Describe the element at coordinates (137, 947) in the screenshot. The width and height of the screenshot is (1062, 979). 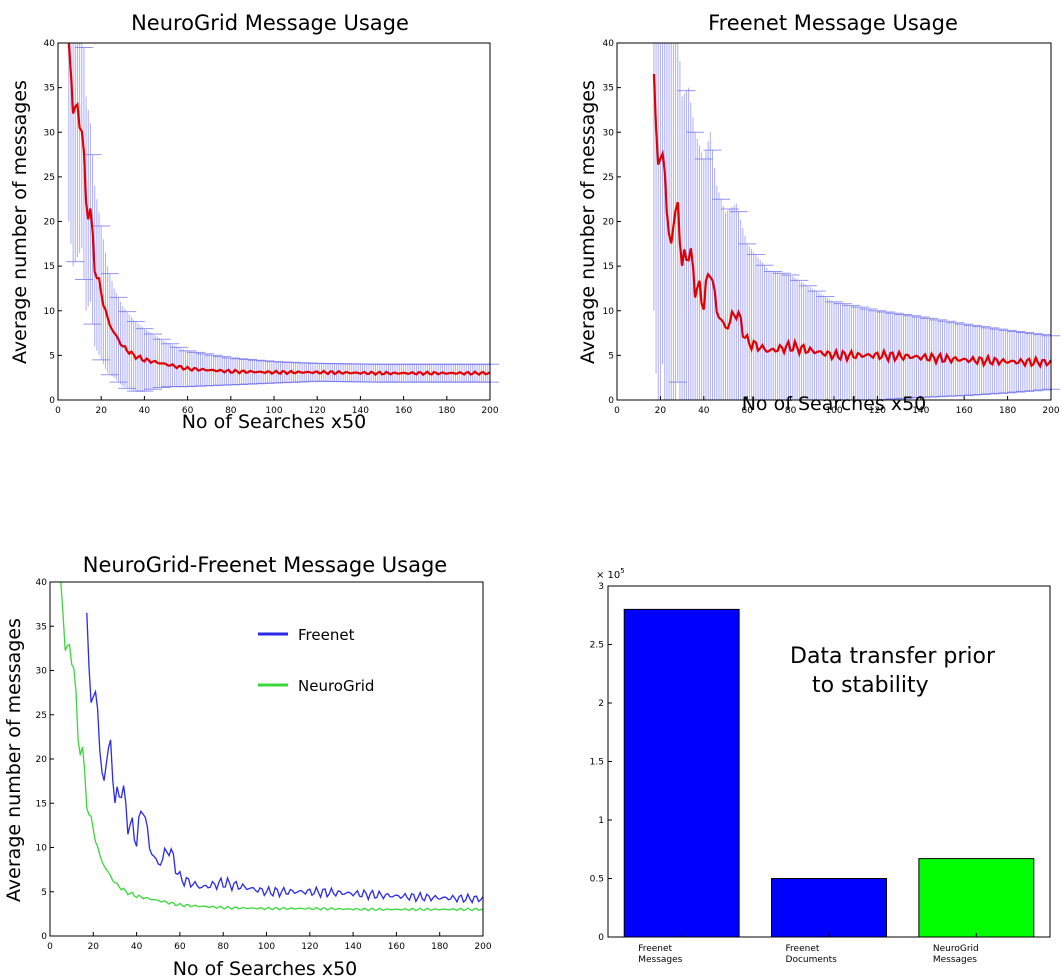
I see `x-tick-label: 40` at that location.